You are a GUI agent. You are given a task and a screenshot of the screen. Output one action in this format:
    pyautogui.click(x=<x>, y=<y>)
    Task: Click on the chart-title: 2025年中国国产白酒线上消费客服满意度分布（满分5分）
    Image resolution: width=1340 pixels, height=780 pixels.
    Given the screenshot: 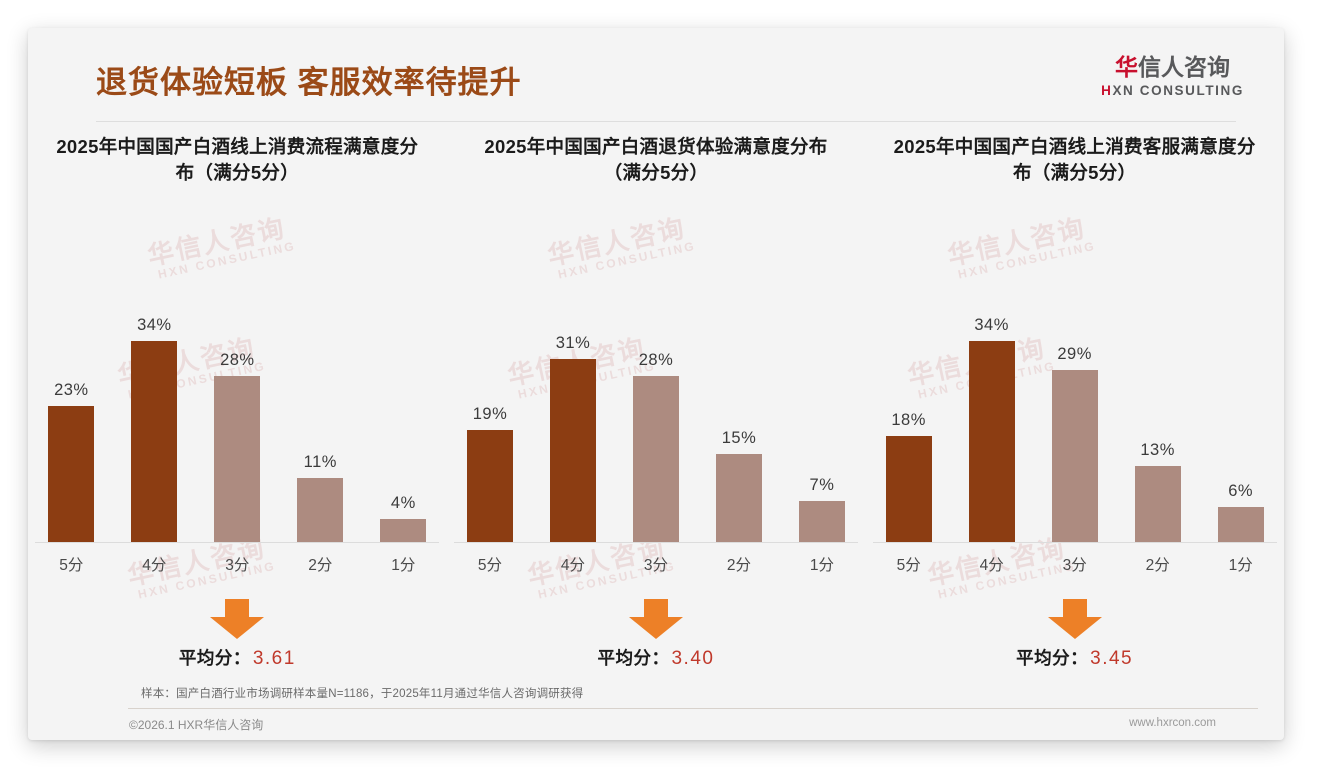 What is the action you would take?
    pyautogui.click(x=1074, y=160)
    